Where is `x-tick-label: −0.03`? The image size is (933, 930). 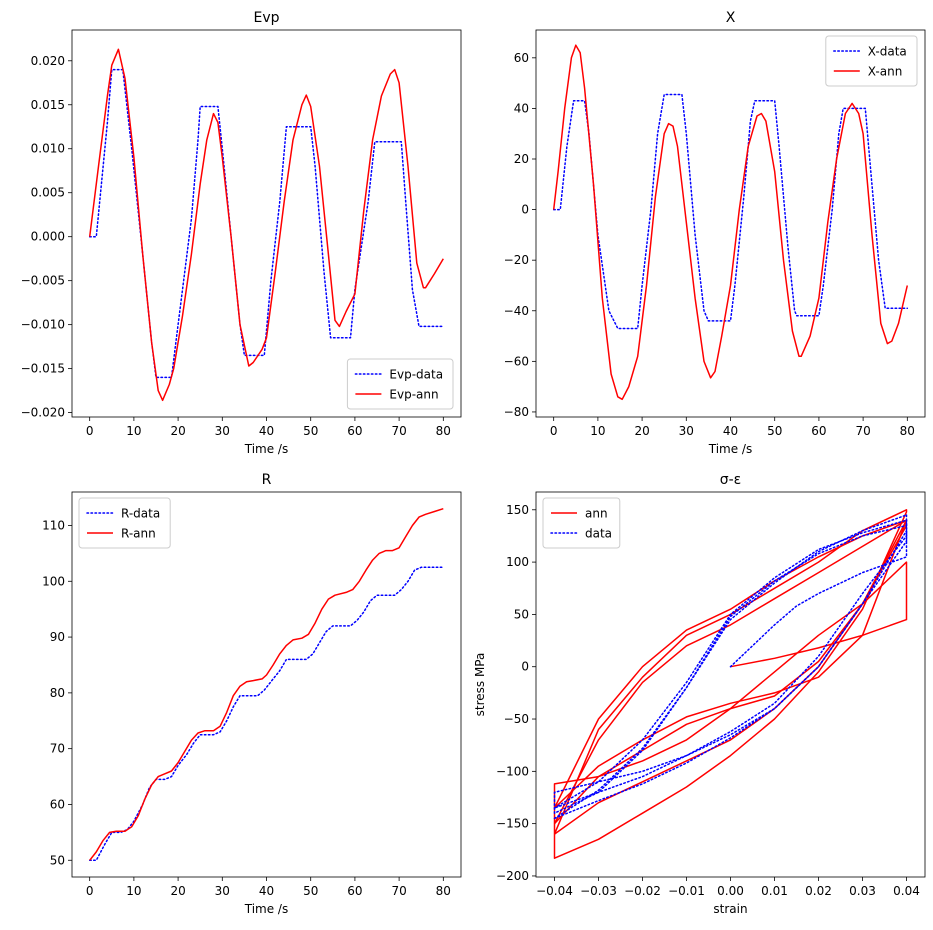 x-tick-label: −0.03 is located at coordinates (598, 891).